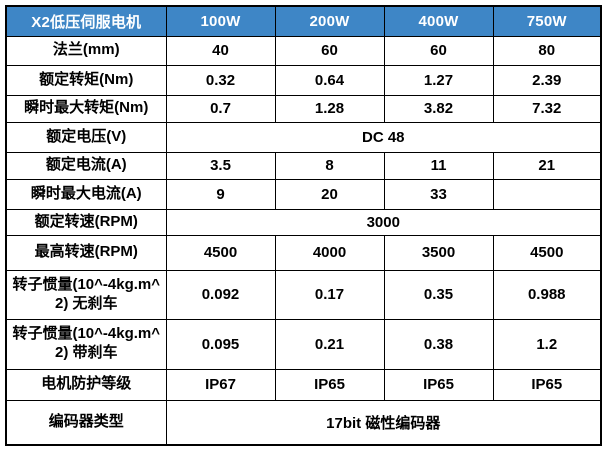  I want to click on cell-value: 0.35, so click(438, 294).